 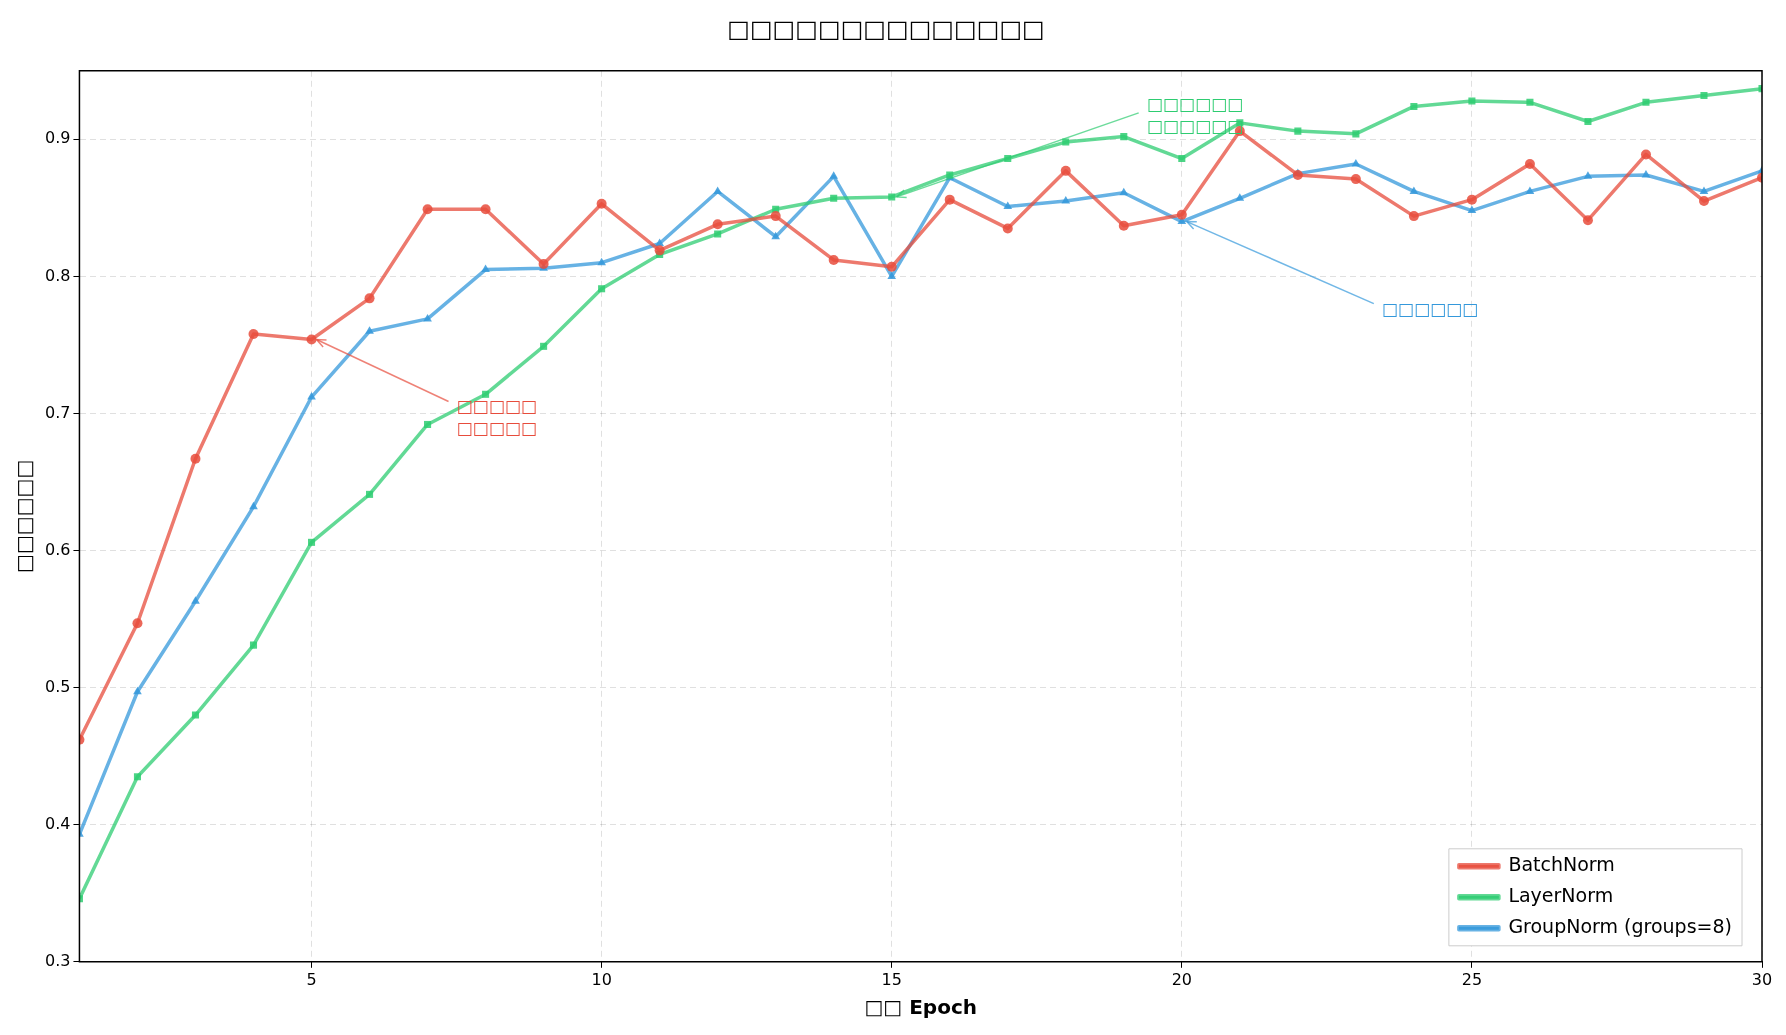 What do you see at coordinates (57, 960) in the screenshot?
I see `y-tick-label: 0.3` at bounding box center [57, 960].